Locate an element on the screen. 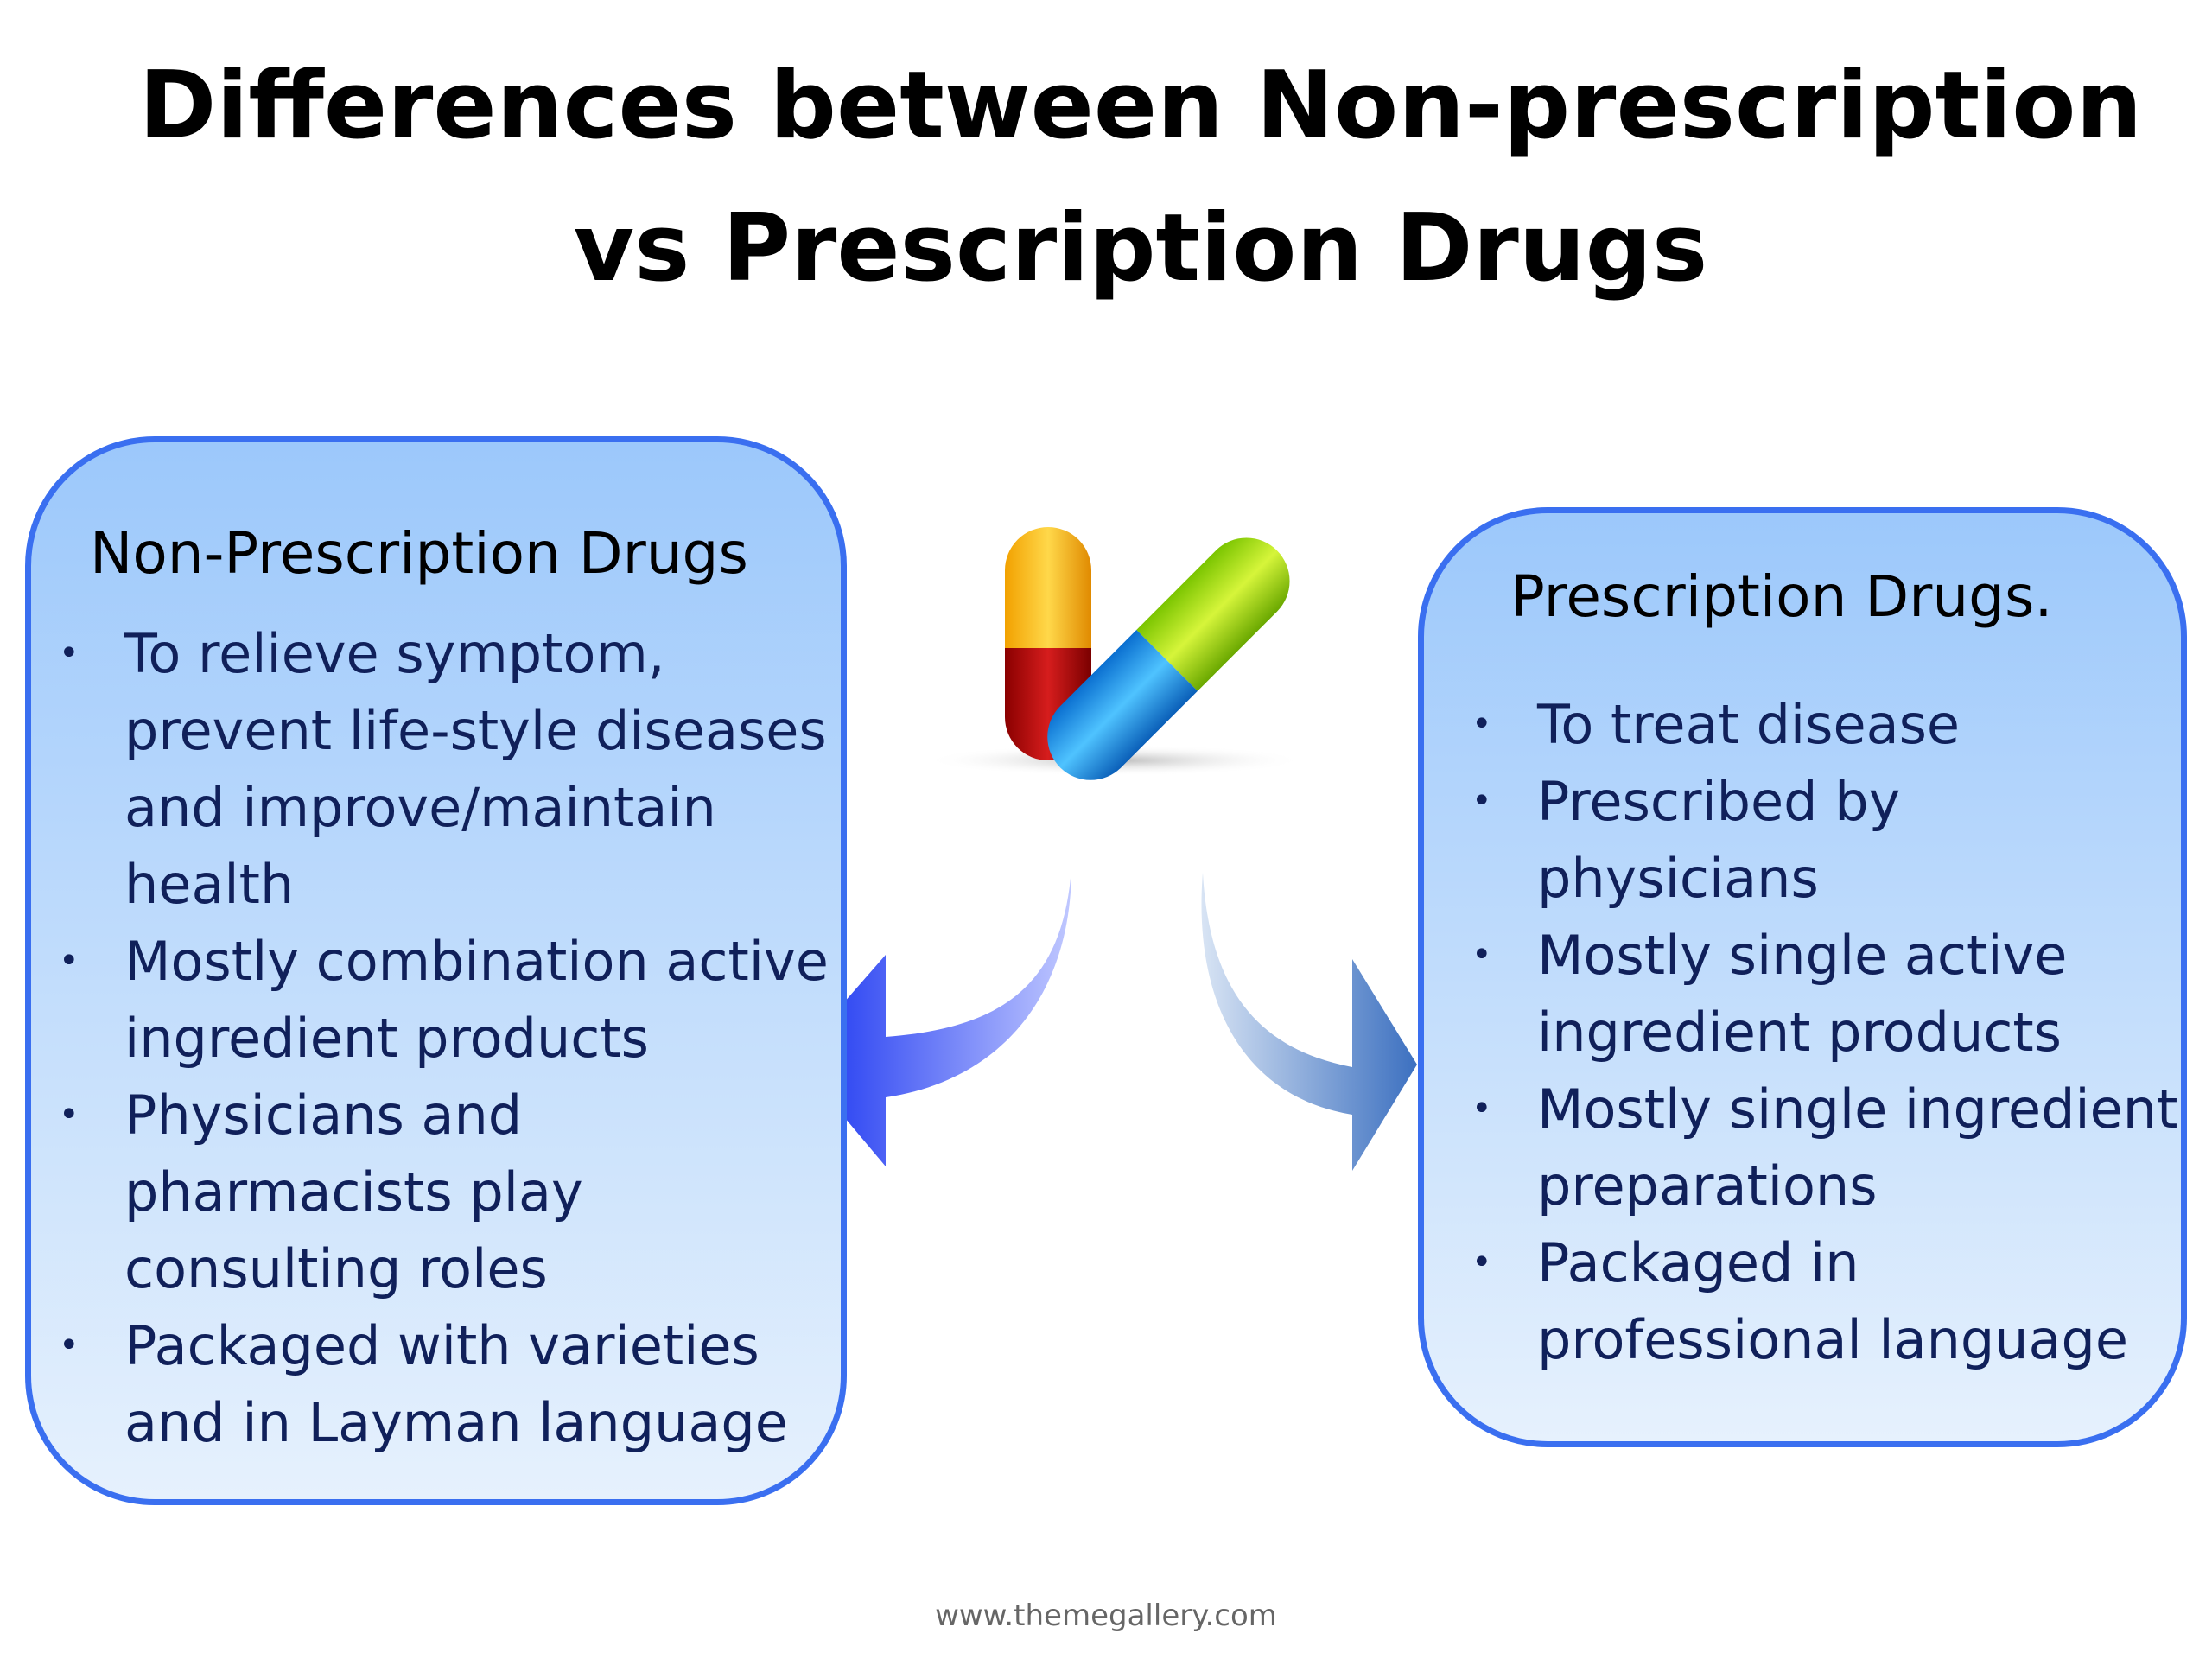 The height and width of the screenshot is (1659, 2212). footer-url: www.themegallery.com is located at coordinates (1106, 1616).